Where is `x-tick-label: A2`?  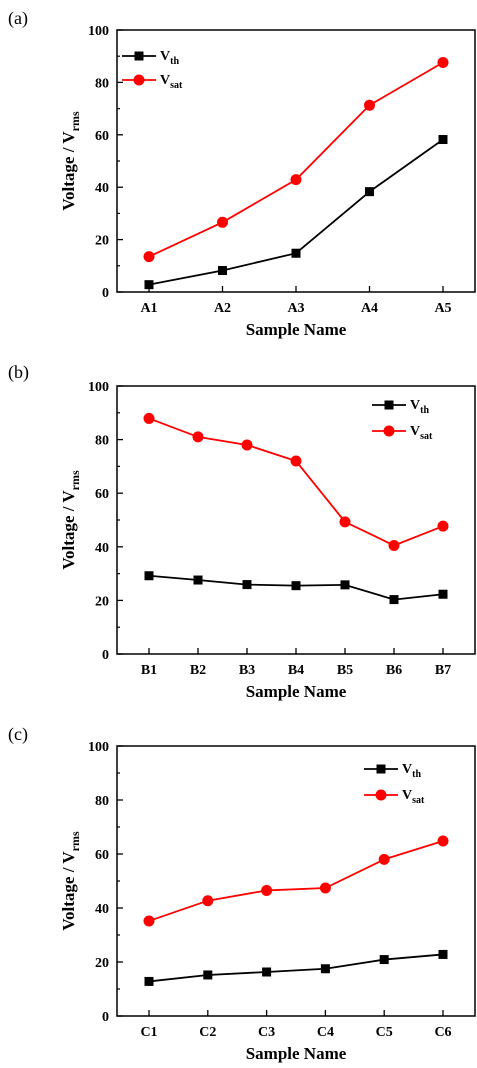 x-tick-label: A2 is located at coordinates (222, 308).